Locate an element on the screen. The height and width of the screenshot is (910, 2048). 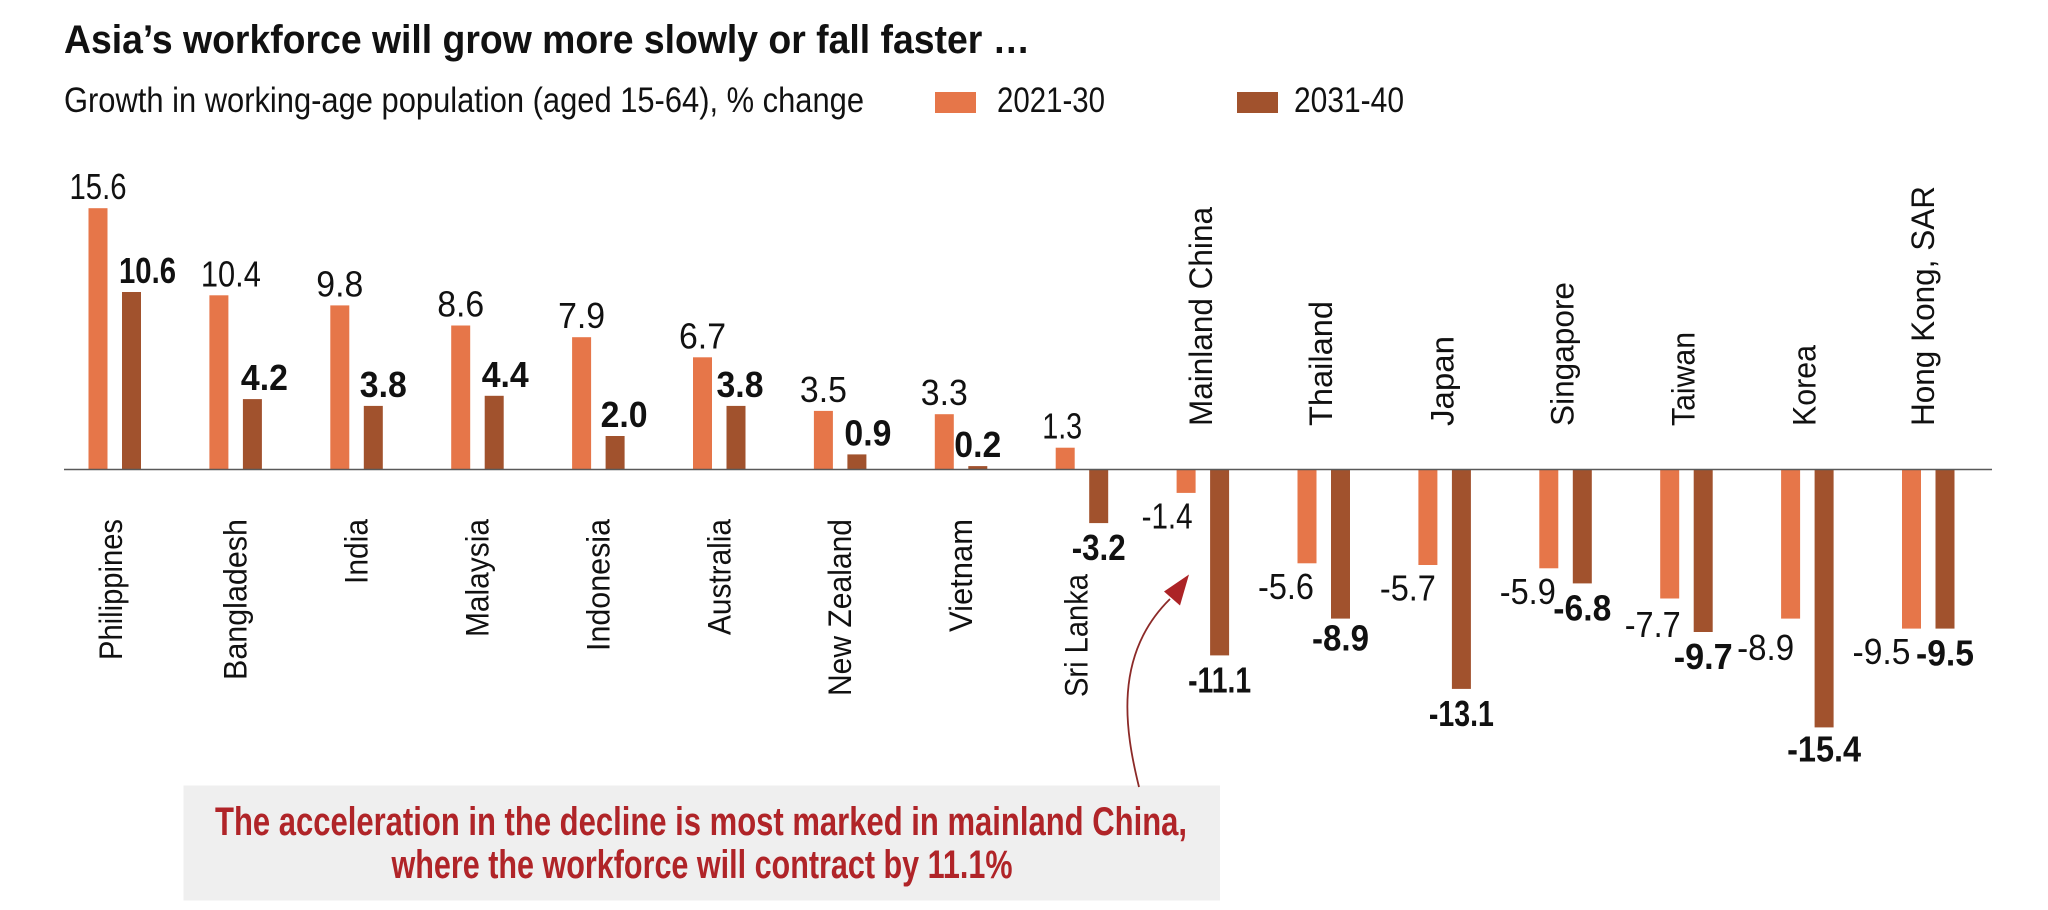
svg-text: Singapore is located at coordinates (1563, 354).